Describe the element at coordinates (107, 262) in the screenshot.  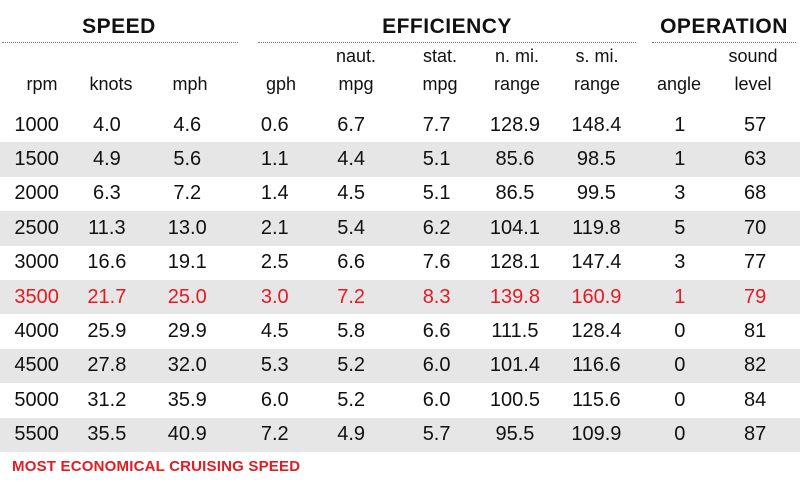
I see `table-cell: 16.6` at that location.